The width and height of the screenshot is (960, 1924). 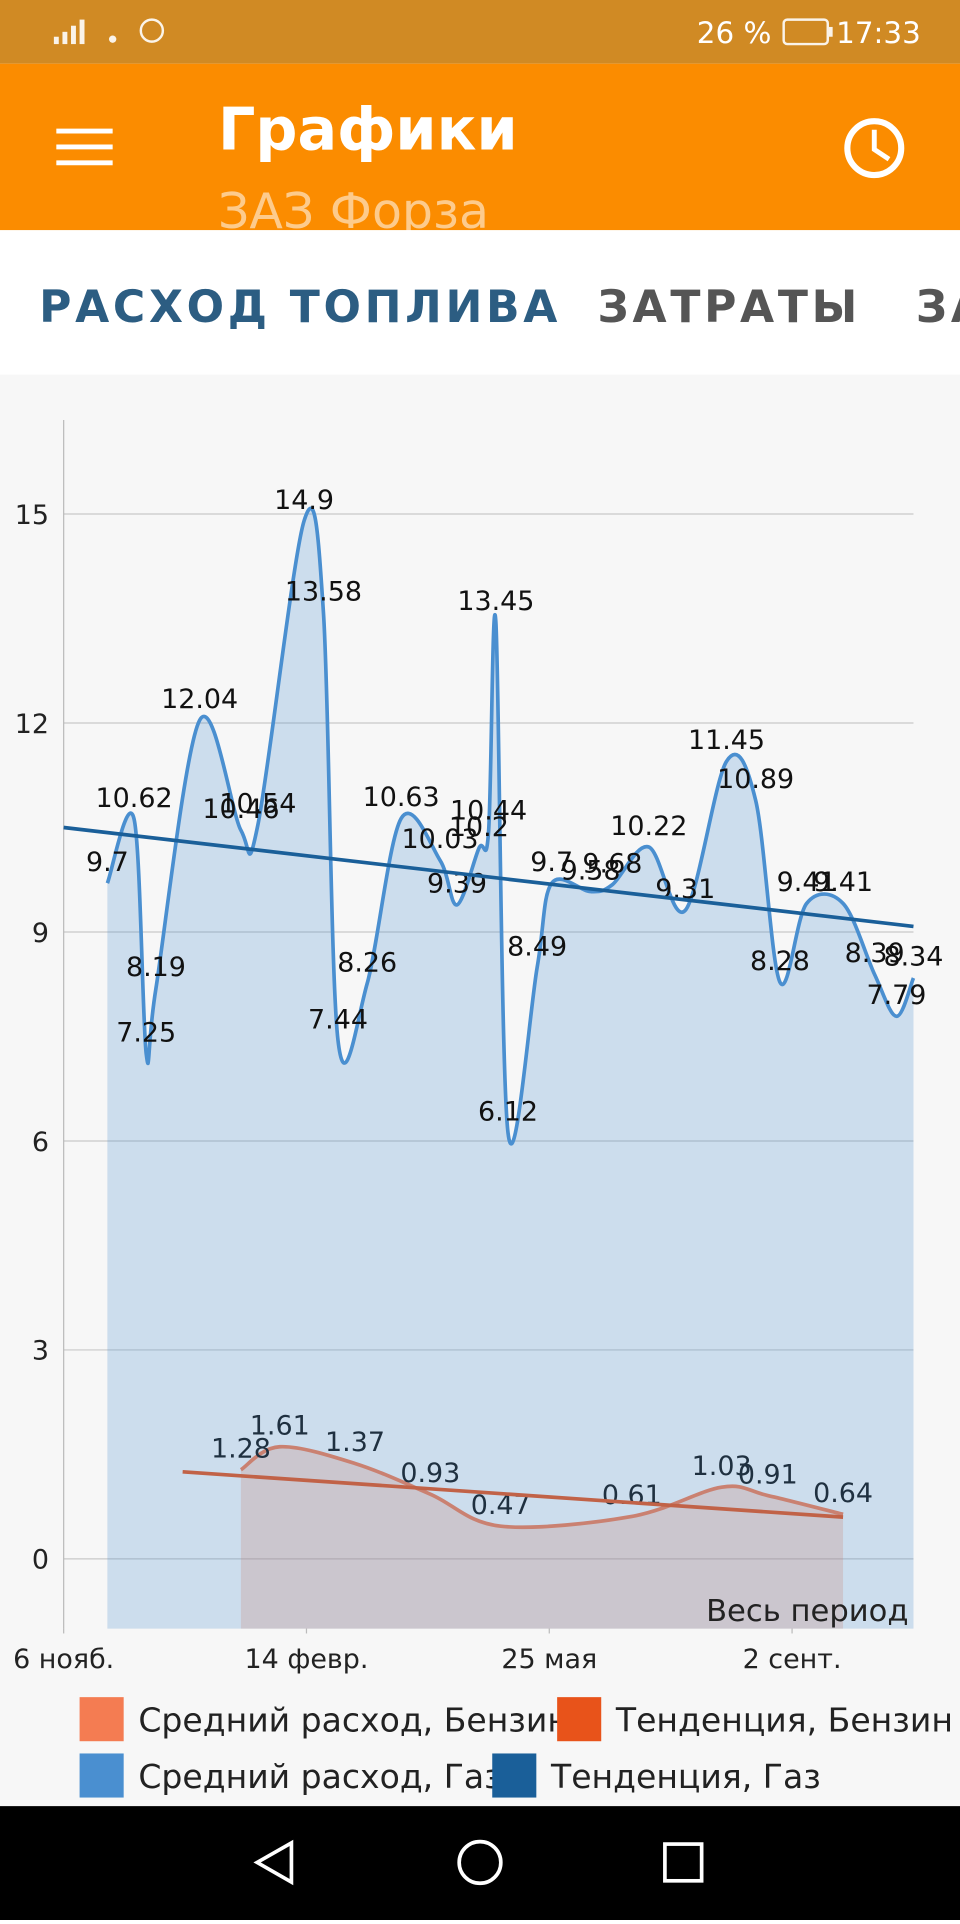 What do you see at coordinates (843, 1493) in the screenshot?
I see `data-label: 0.64` at bounding box center [843, 1493].